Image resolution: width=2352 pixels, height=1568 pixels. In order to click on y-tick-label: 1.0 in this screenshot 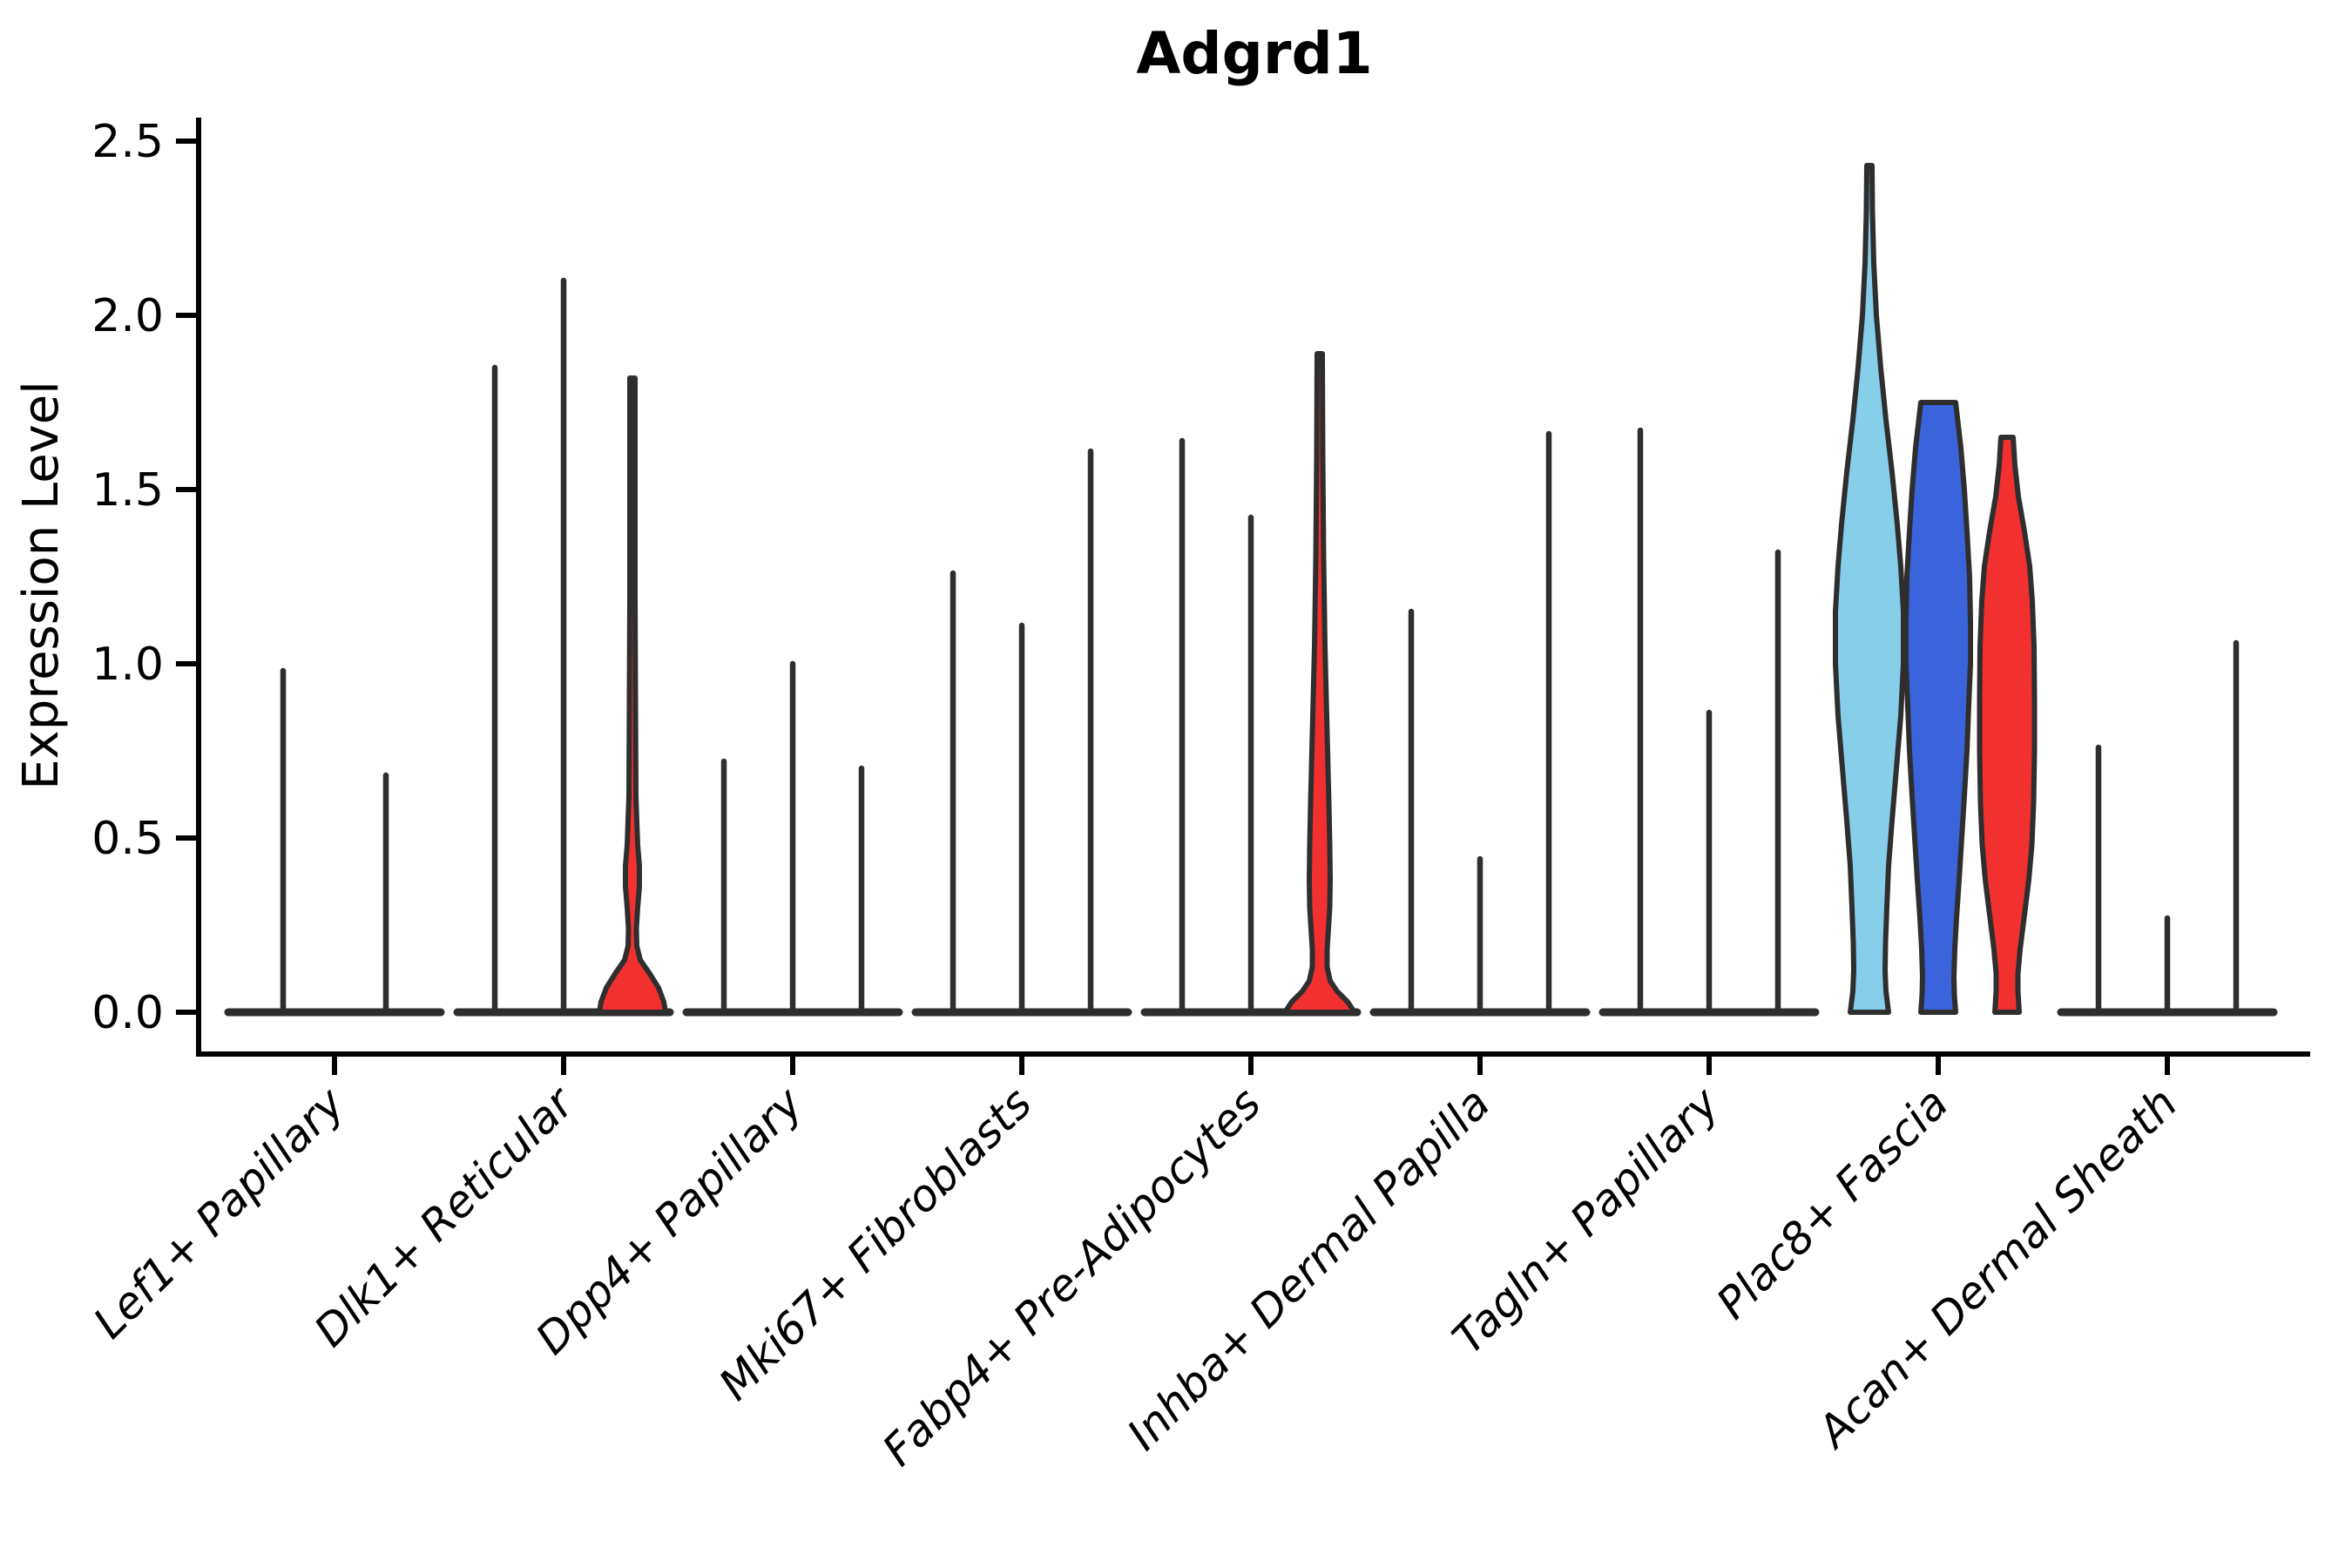, I will do `click(127, 665)`.